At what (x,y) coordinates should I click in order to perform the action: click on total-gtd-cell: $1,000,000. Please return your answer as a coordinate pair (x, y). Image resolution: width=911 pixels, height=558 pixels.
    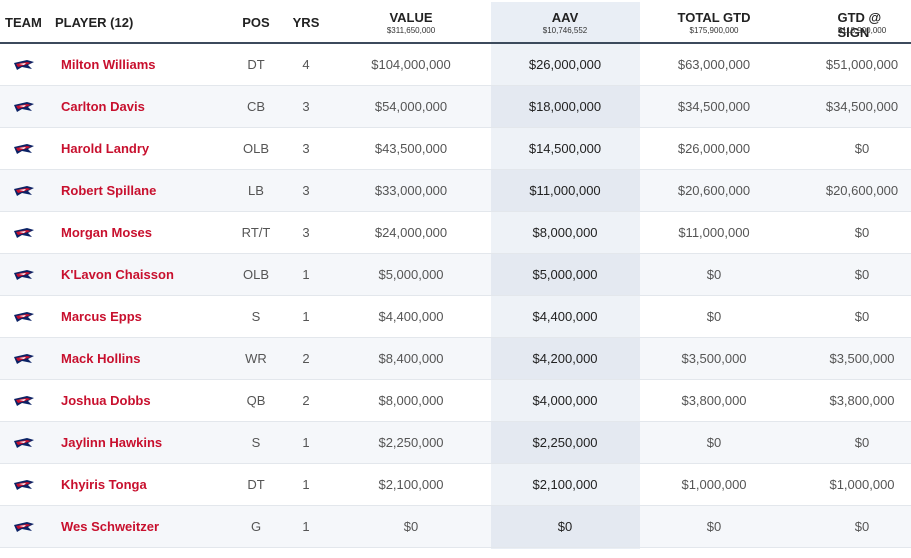
    Looking at the image, I should click on (714, 484).